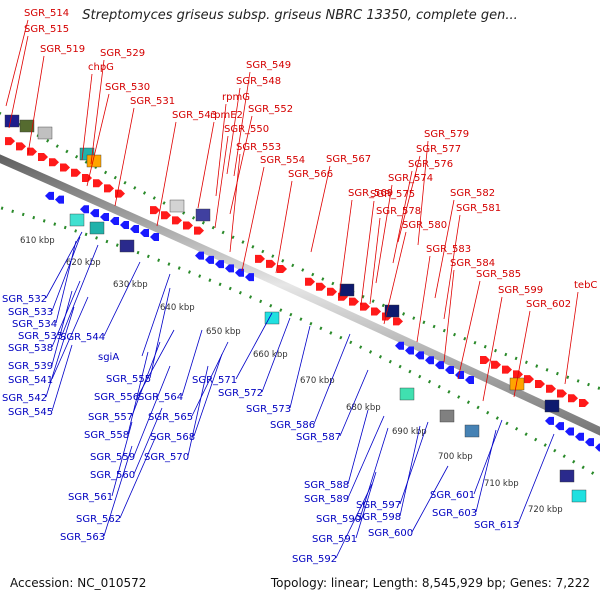  I want to click on scale-label: 680 kbp, so click(363, 408).